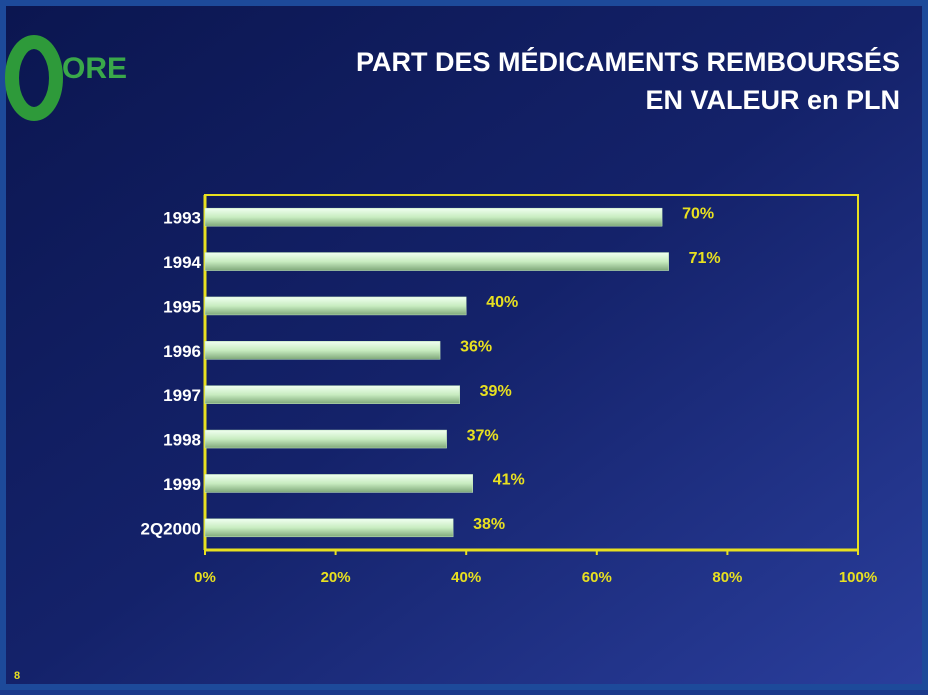 The image size is (928, 695). What do you see at coordinates (705, 258) in the screenshot?
I see `value-label: 71%` at bounding box center [705, 258].